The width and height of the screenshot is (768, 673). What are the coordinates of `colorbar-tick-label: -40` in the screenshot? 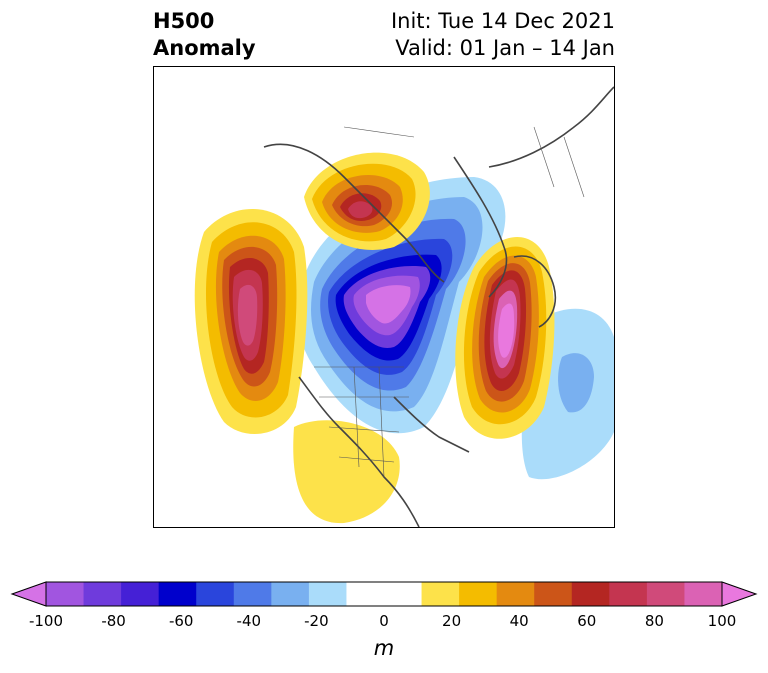 It's located at (249, 621).